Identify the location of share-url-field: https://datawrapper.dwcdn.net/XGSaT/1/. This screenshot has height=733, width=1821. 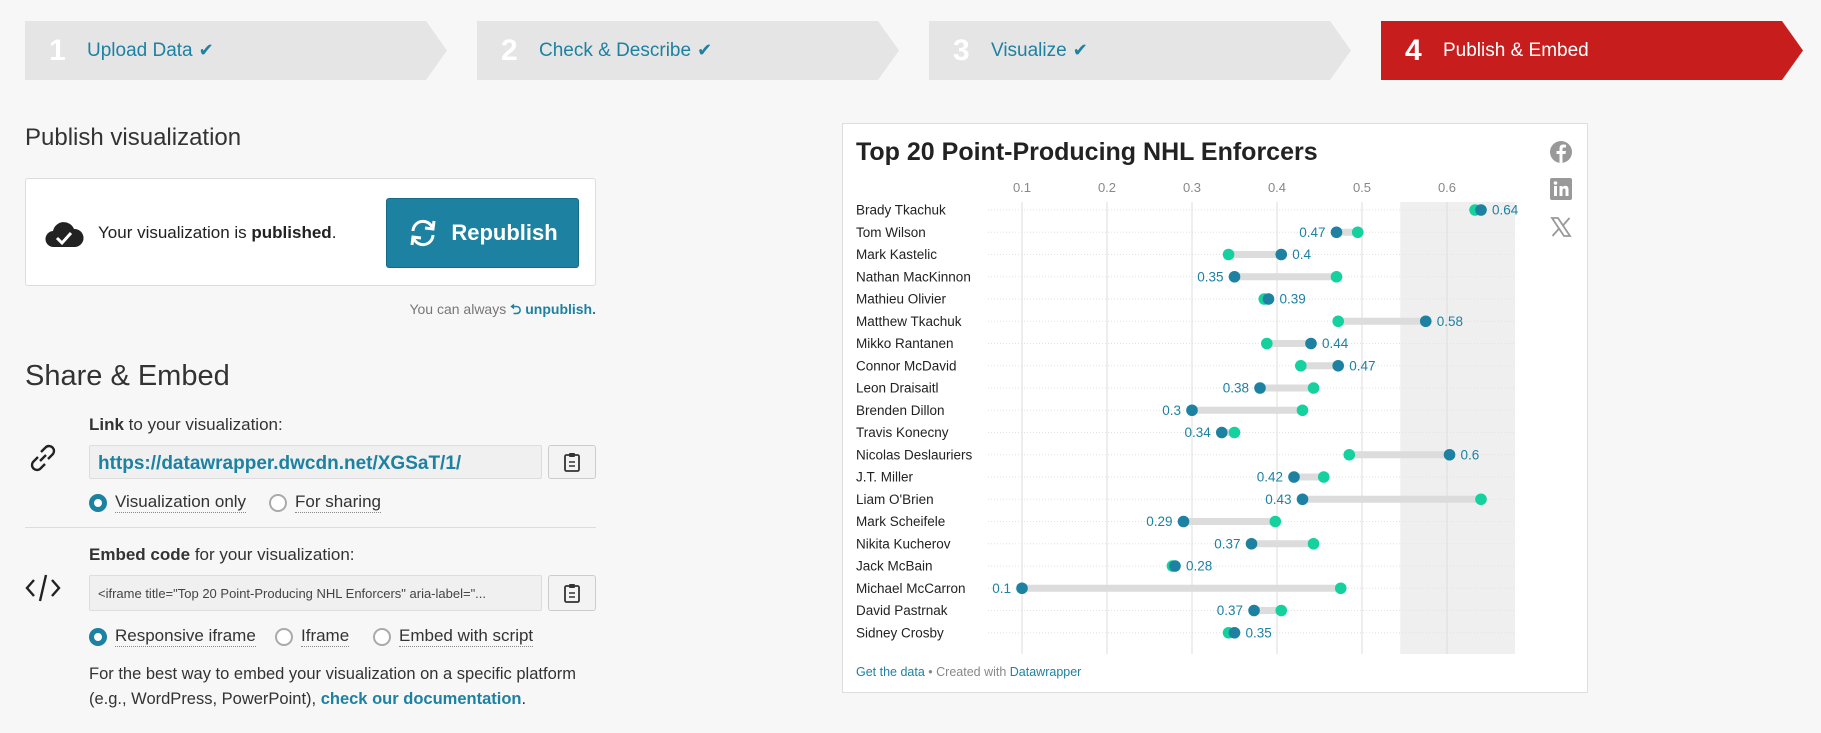
(315, 462).